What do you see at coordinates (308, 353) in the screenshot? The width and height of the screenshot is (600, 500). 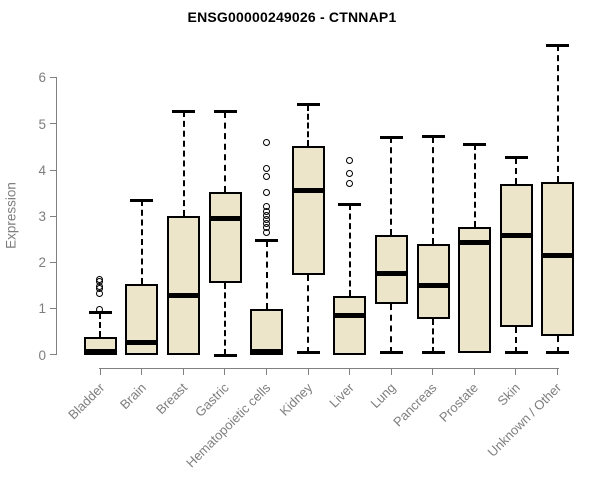 I see `lower-whisker-cap-kidney` at bounding box center [308, 353].